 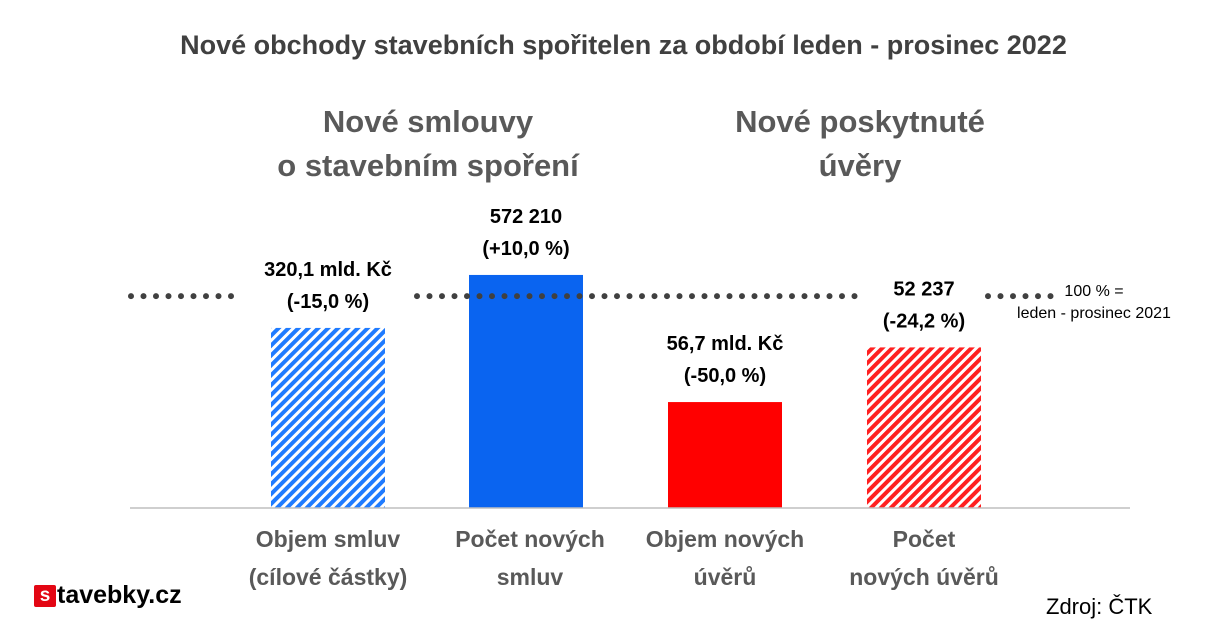 What do you see at coordinates (1094, 313) in the screenshot?
I see `reference-line-label: leden - prosinec 2021` at bounding box center [1094, 313].